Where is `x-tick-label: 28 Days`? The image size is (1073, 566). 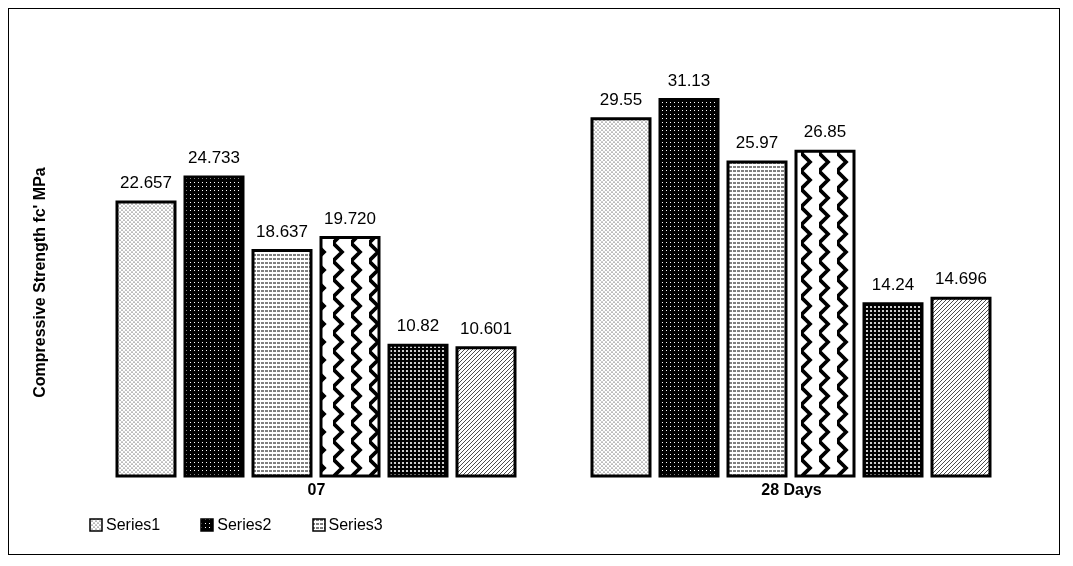
x-tick-label: 28 Days is located at coordinates (791, 490).